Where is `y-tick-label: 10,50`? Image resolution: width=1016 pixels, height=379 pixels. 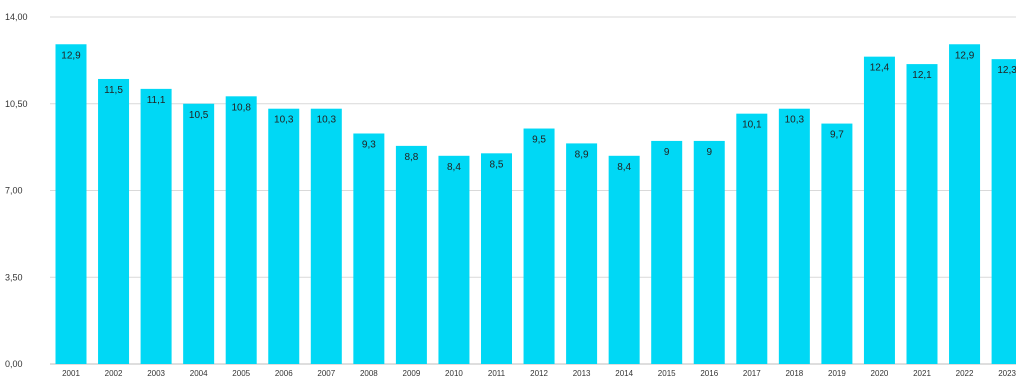 y-tick-label: 10,50 is located at coordinates (16, 104).